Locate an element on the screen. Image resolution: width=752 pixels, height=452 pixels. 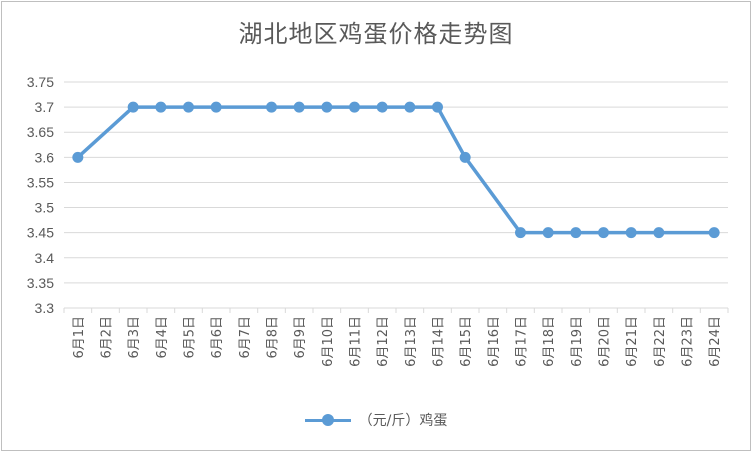
x-tick-label: 6月23日 is located at coordinates (688, 341).